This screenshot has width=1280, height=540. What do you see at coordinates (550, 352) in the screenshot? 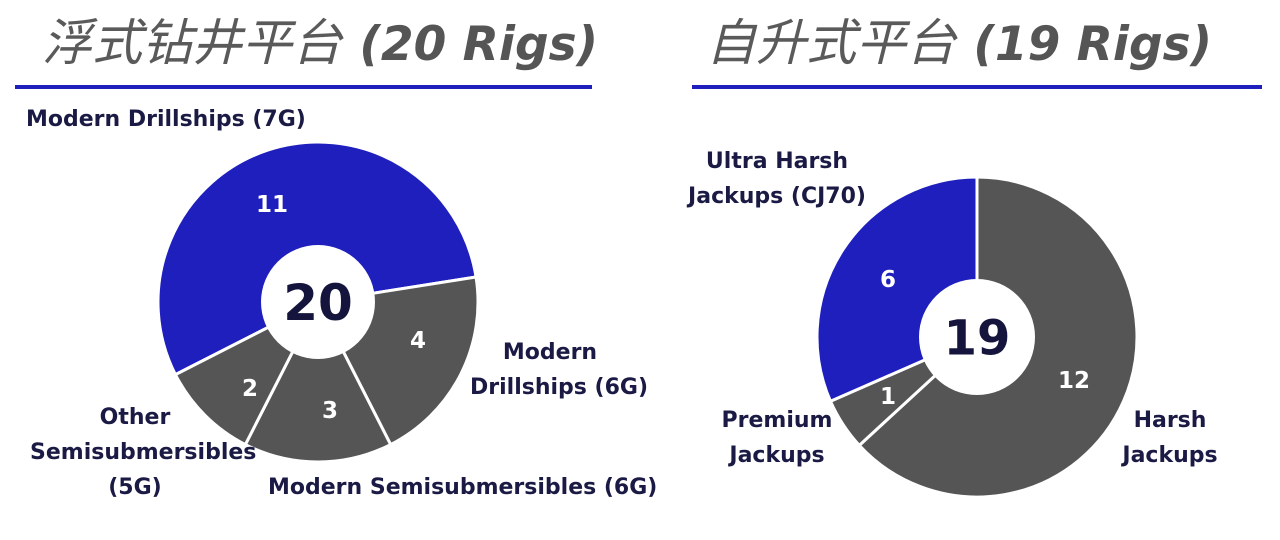
I see `label-line: Modern` at bounding box center [550, 352].